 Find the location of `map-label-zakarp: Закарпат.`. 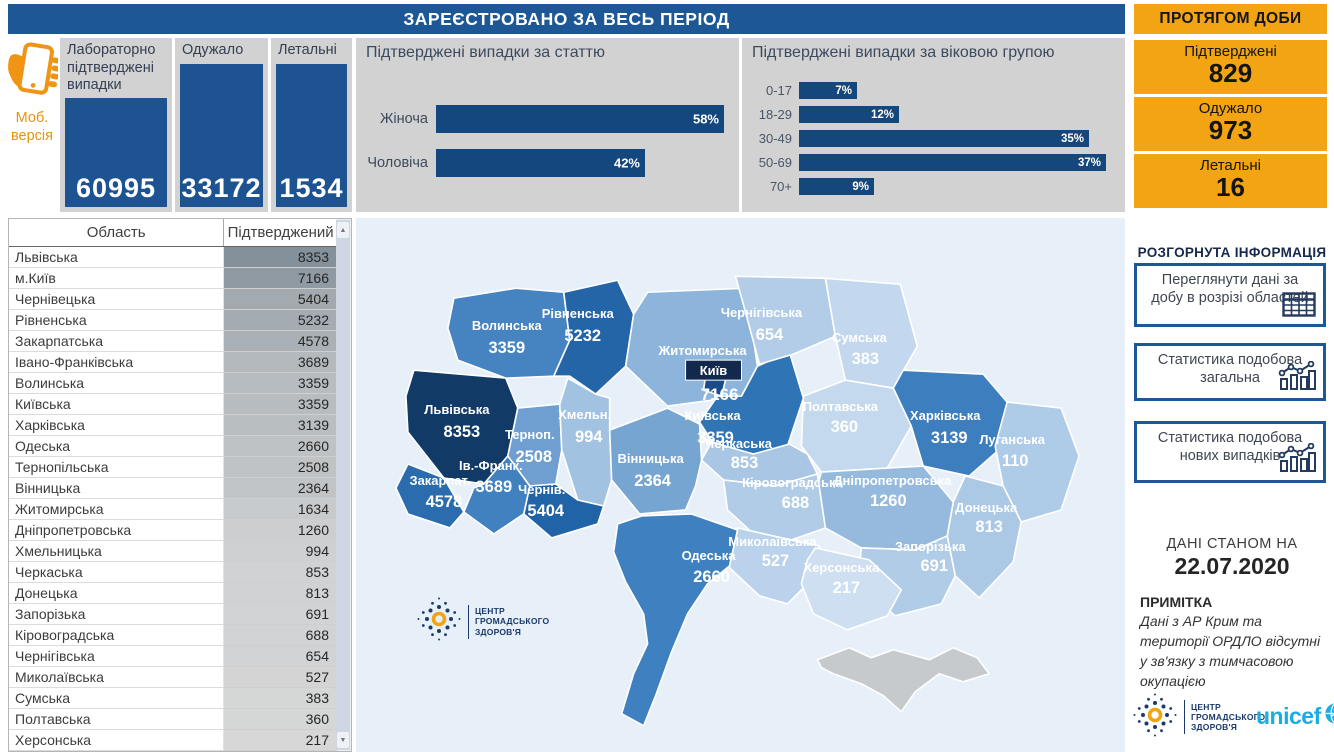

map-label-zakarp: Закарпат. is located at coordinates (439, 480).